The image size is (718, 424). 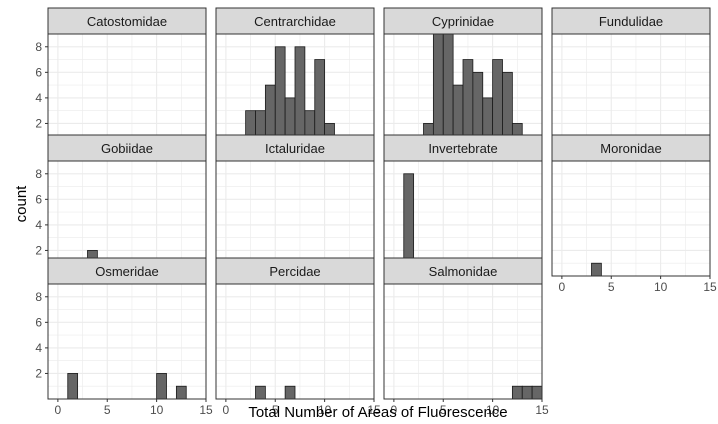 I want to click on facet-moronidae: Moronidae 0 5 10 15, so click(x=634, y=214).